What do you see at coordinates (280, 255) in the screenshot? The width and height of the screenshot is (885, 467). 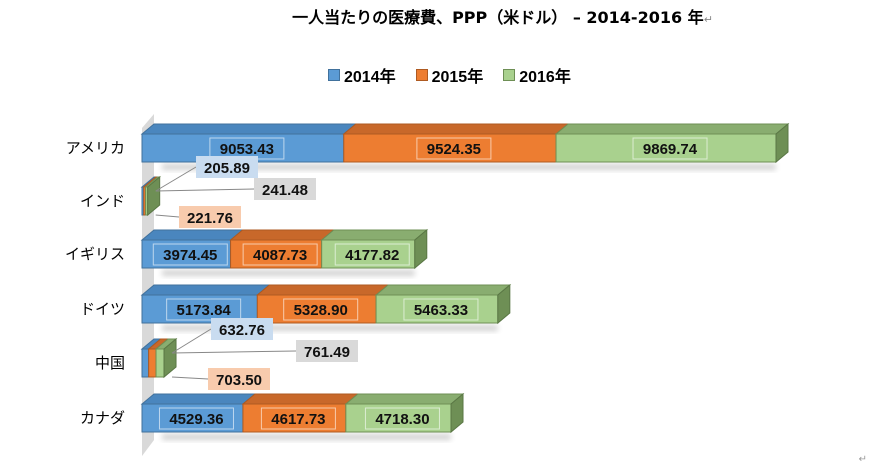 I see `value-label: 4087.73` at bounding box center [280, 255].